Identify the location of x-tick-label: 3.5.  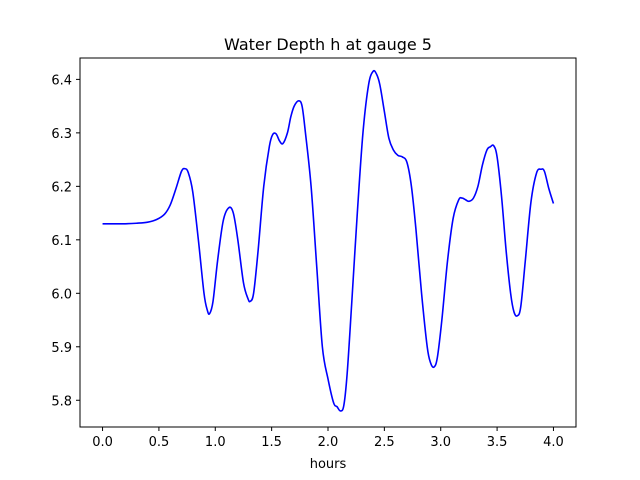
(497, 442).